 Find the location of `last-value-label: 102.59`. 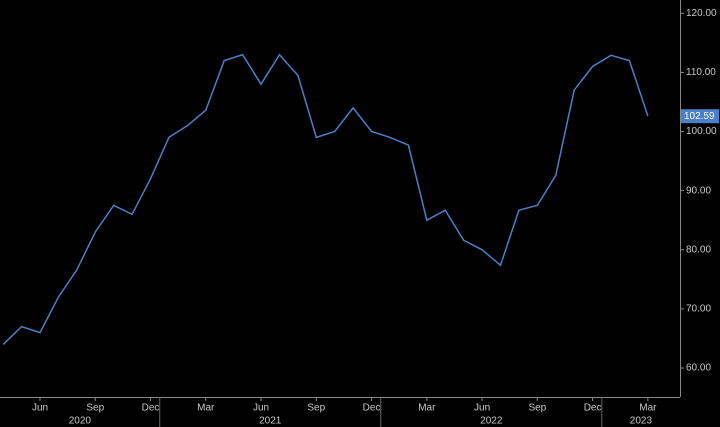

last-value-label: 102.59 is located at coordinates (699, 116).